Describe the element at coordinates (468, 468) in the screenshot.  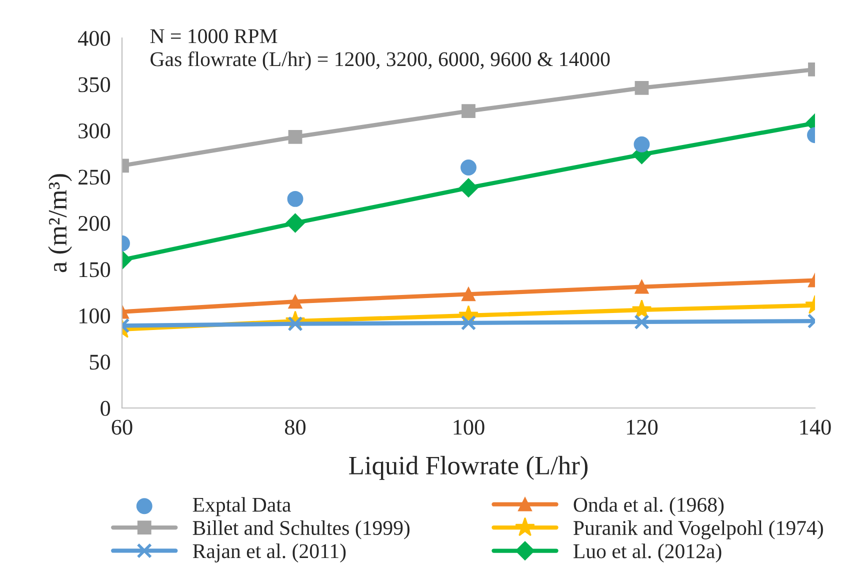
I see `x-axis-title: Liquid Flowrate (L/hr)` at that location.